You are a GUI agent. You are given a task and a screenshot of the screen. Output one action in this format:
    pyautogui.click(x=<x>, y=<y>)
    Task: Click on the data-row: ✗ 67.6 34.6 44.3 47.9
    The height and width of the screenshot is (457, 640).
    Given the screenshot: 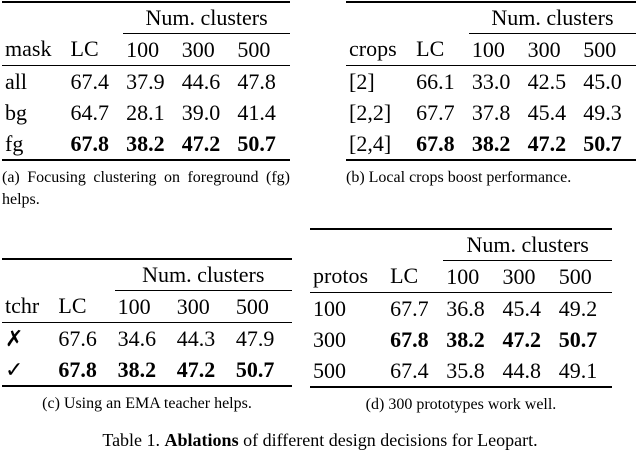 What is the action you would take?
    pyautogui.click(x=147, y=339)
    